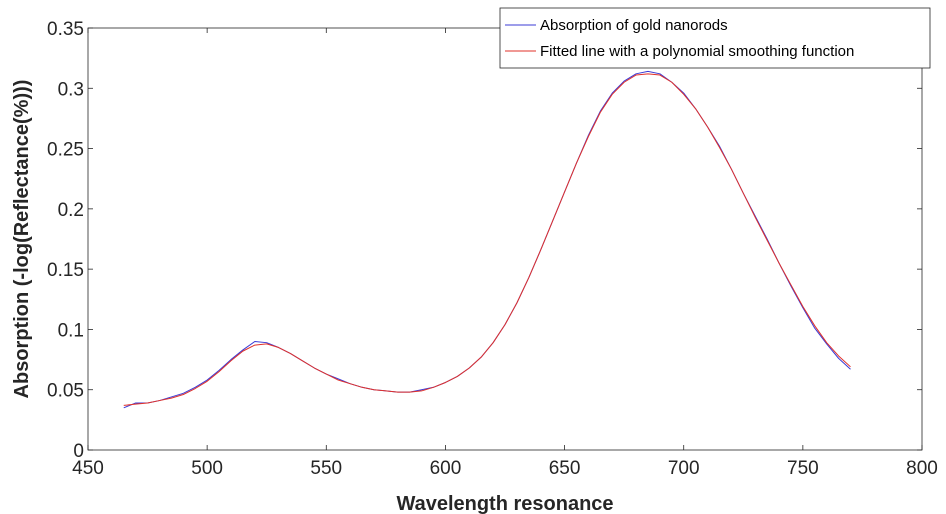  What do you see at coordinates (65, 270) in the screenshot?
I see `y-tick-label: 0.15` at bounding box center [65, 270].